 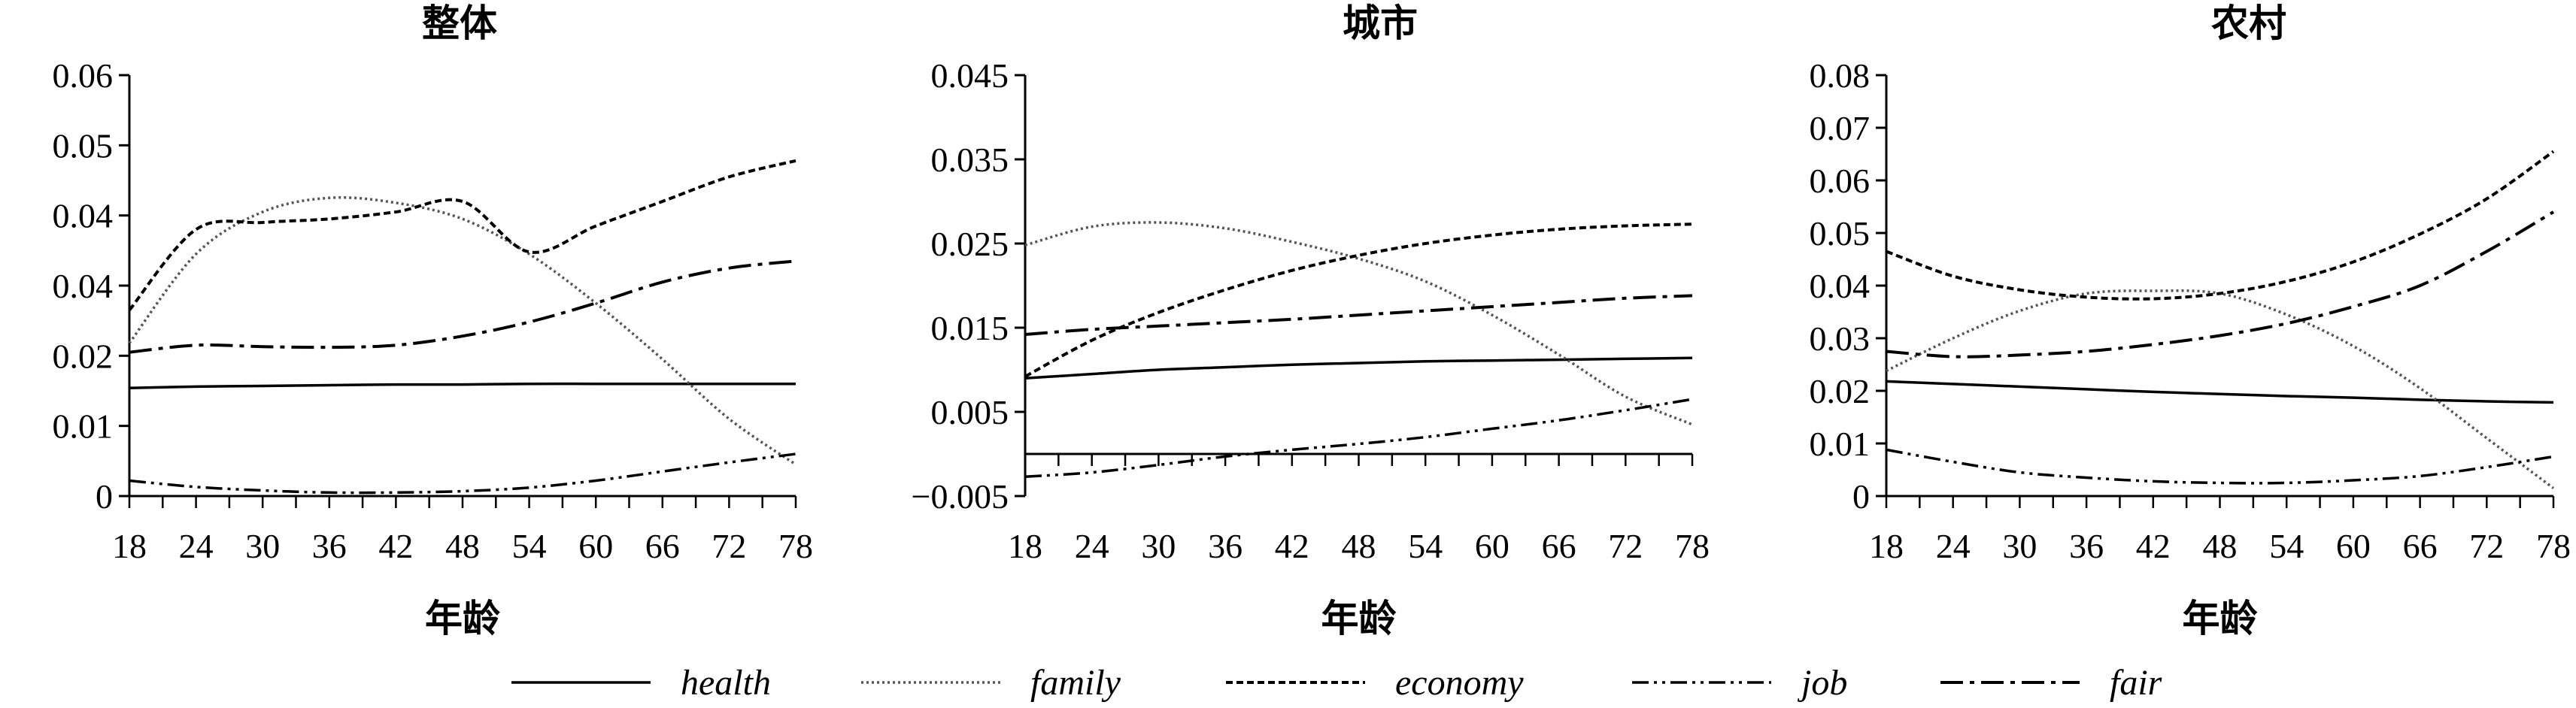 I want to click on legend-item-job: job, so click(x=1739, y=683).